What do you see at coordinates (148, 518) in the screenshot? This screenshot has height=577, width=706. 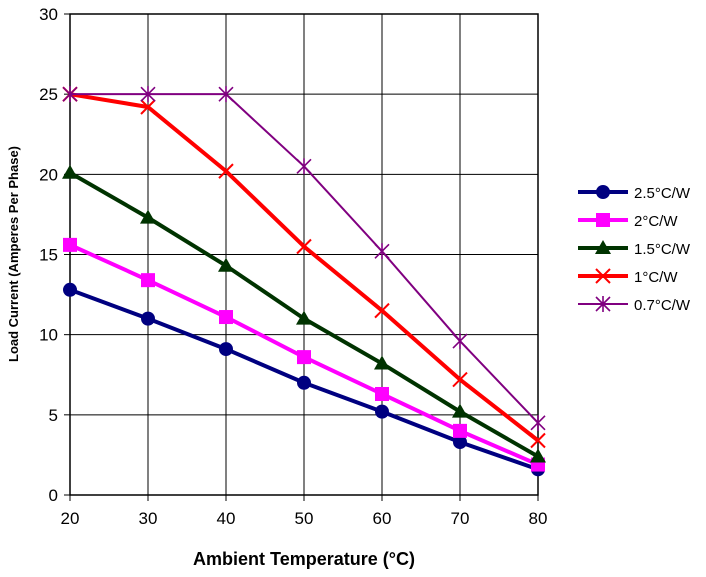 I see `x-tick-label: 30` at bounding box center [148, 518].